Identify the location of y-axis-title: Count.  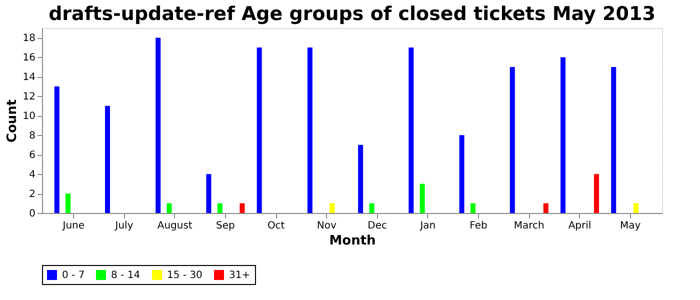
(12, 121).